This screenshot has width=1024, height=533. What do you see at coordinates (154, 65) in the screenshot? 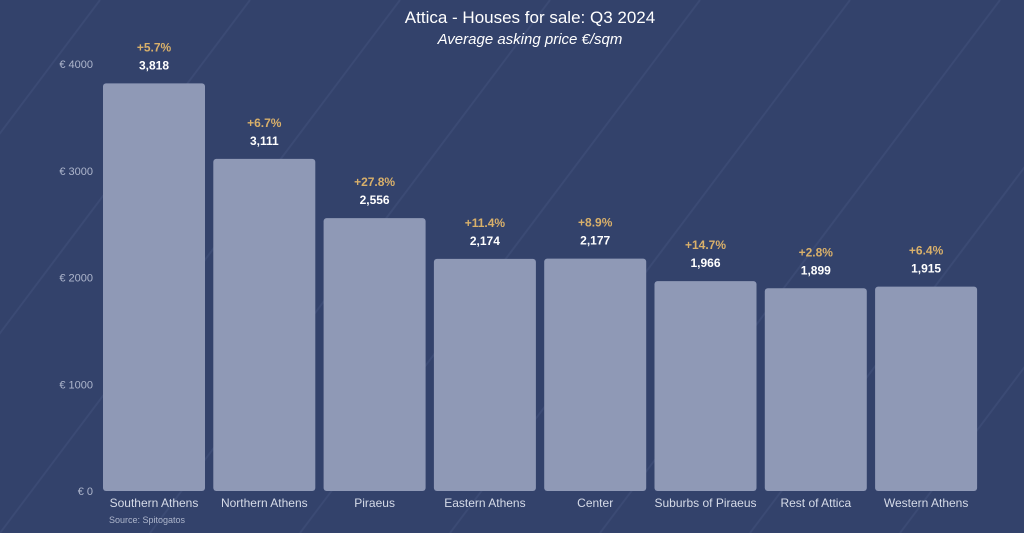
I see `value-label: 3,818` at bounding box center [154, 65].